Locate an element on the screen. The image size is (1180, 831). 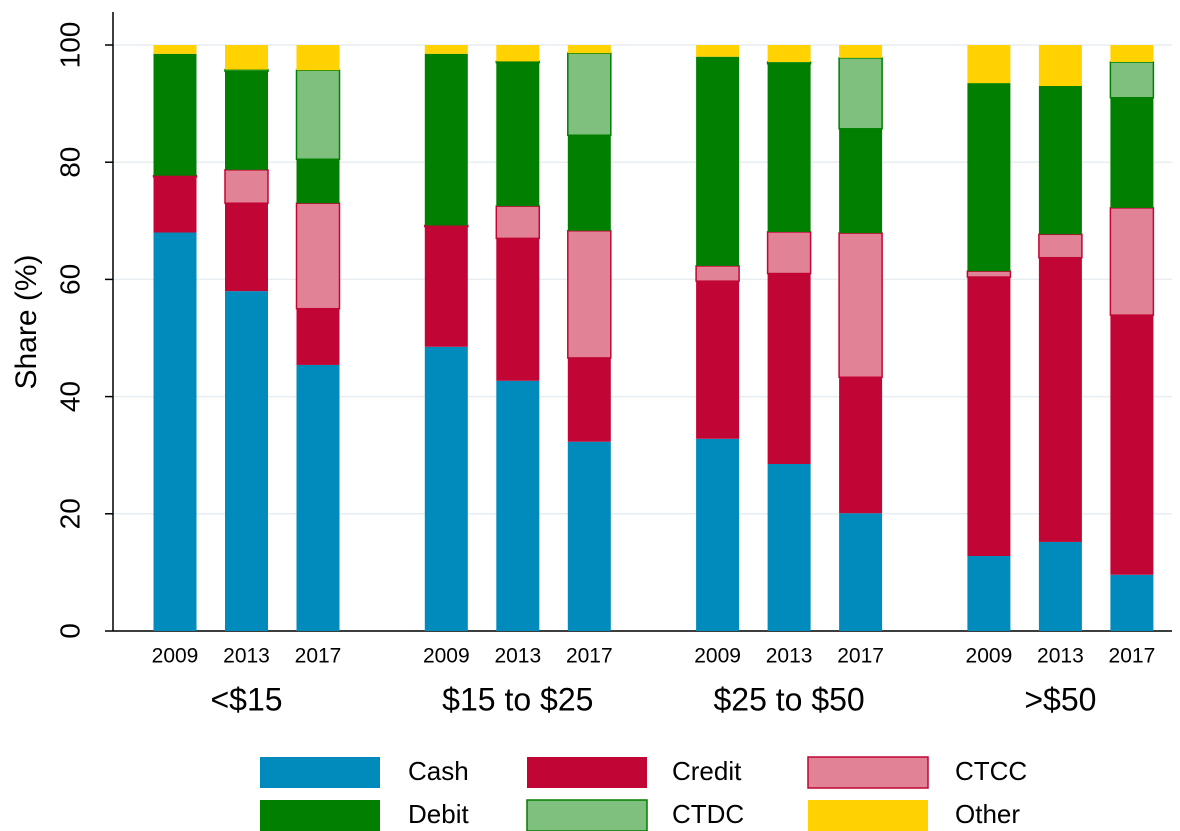
legend-label: Credit is located at coordinates (707, 771).